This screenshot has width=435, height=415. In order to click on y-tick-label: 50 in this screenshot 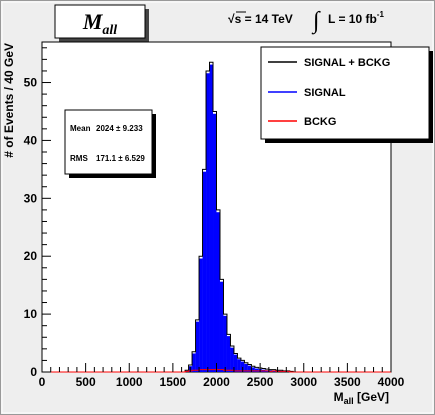, I will do `click(31, 83)`.